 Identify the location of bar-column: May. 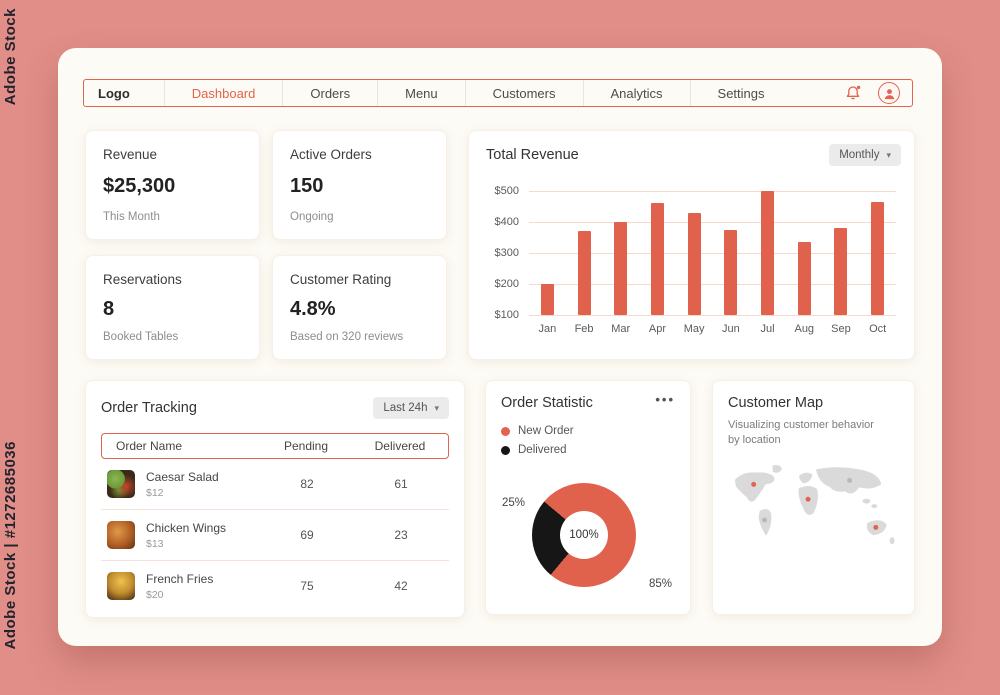
(694, 263).